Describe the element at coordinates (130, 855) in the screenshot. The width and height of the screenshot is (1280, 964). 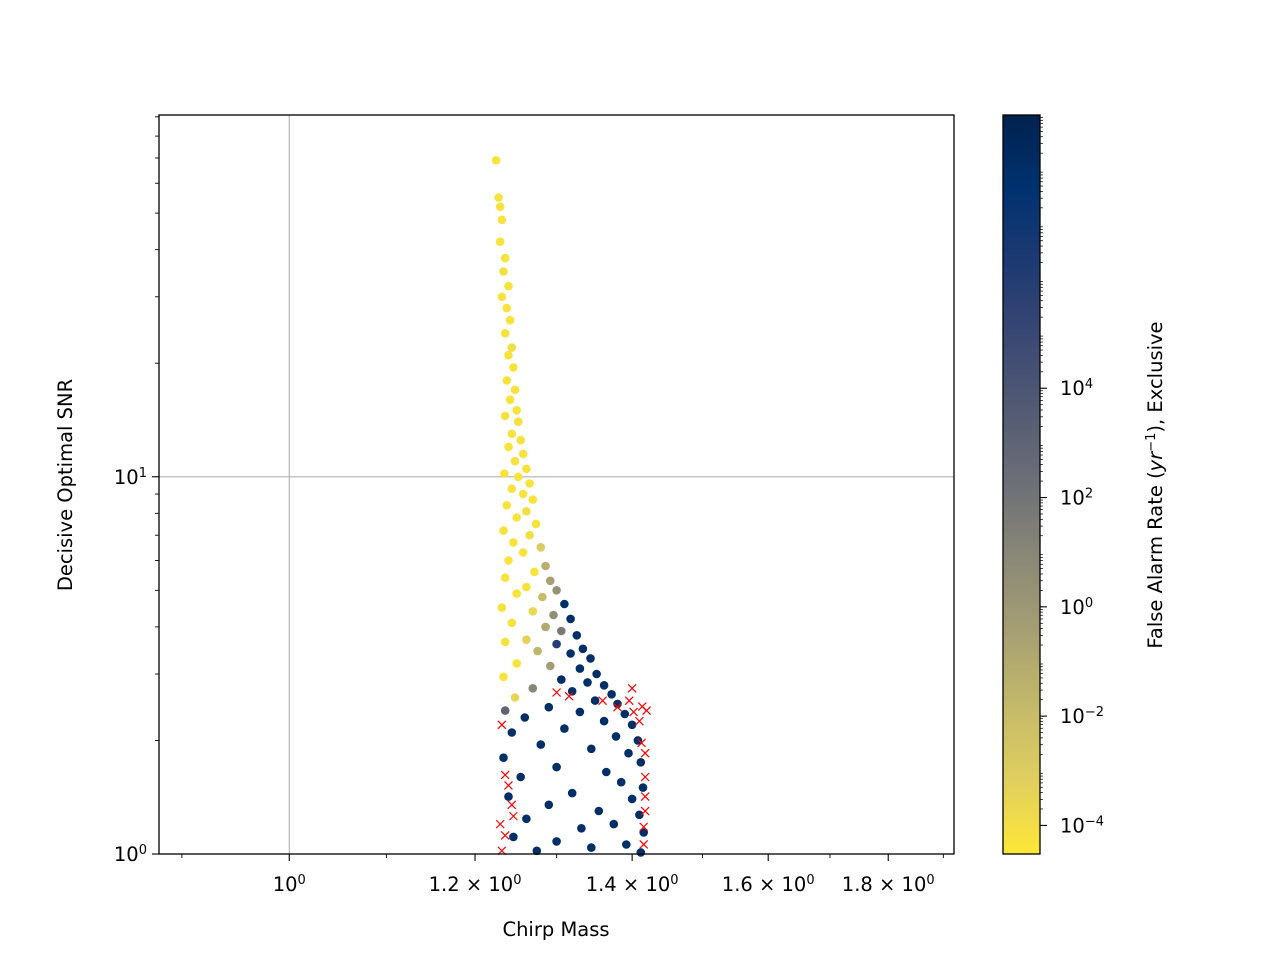
I see `y-tick-label: 100` at that location.